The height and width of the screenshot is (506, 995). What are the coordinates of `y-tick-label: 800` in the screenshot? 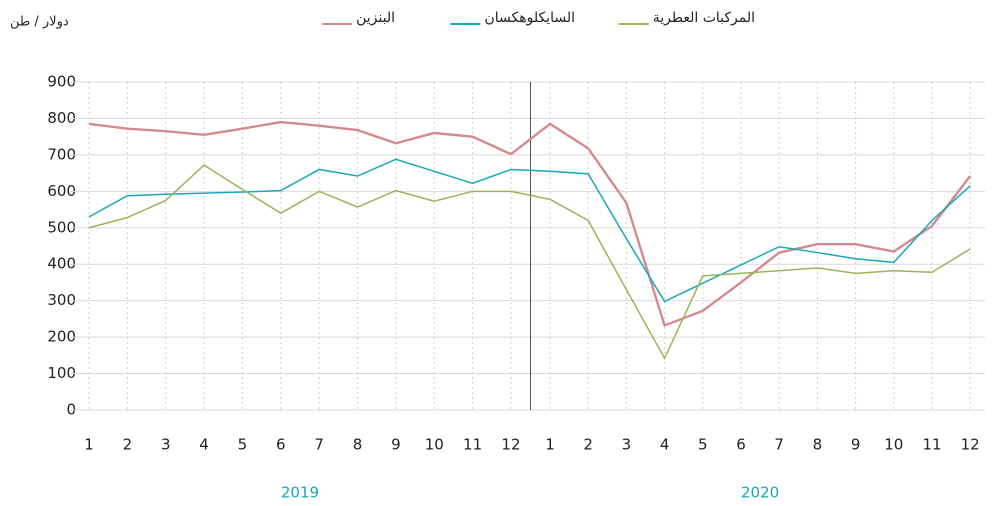 It's located at (61, 118).